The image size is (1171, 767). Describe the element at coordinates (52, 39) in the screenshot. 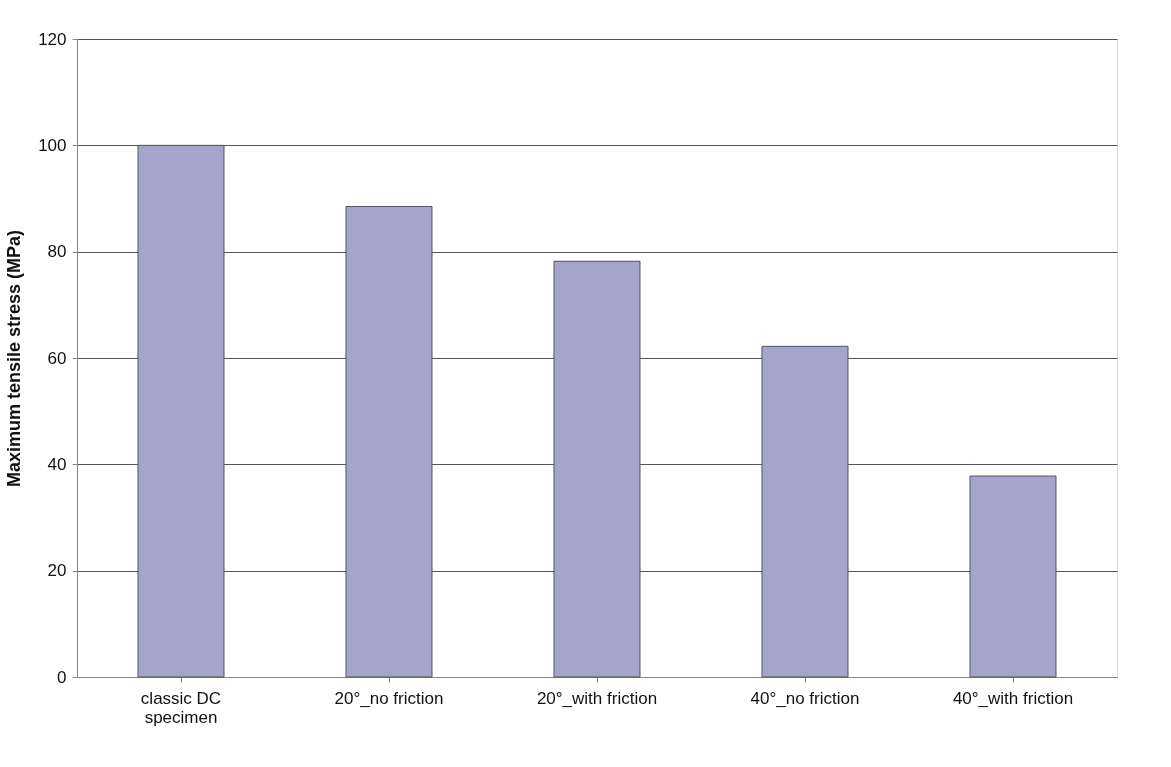

I see `y-tick-label: 120` at that location.